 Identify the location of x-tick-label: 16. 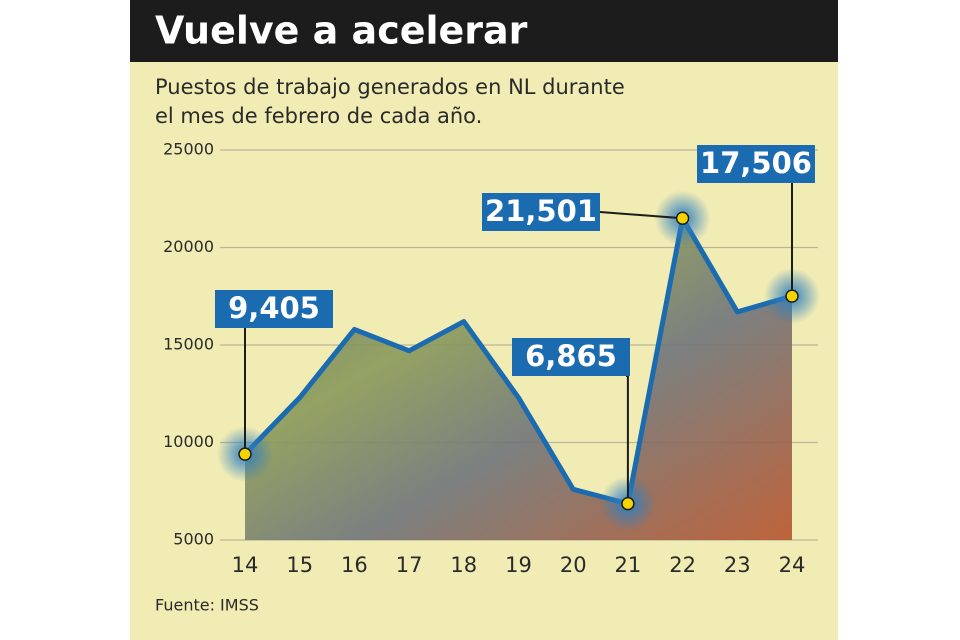
(354, 565).